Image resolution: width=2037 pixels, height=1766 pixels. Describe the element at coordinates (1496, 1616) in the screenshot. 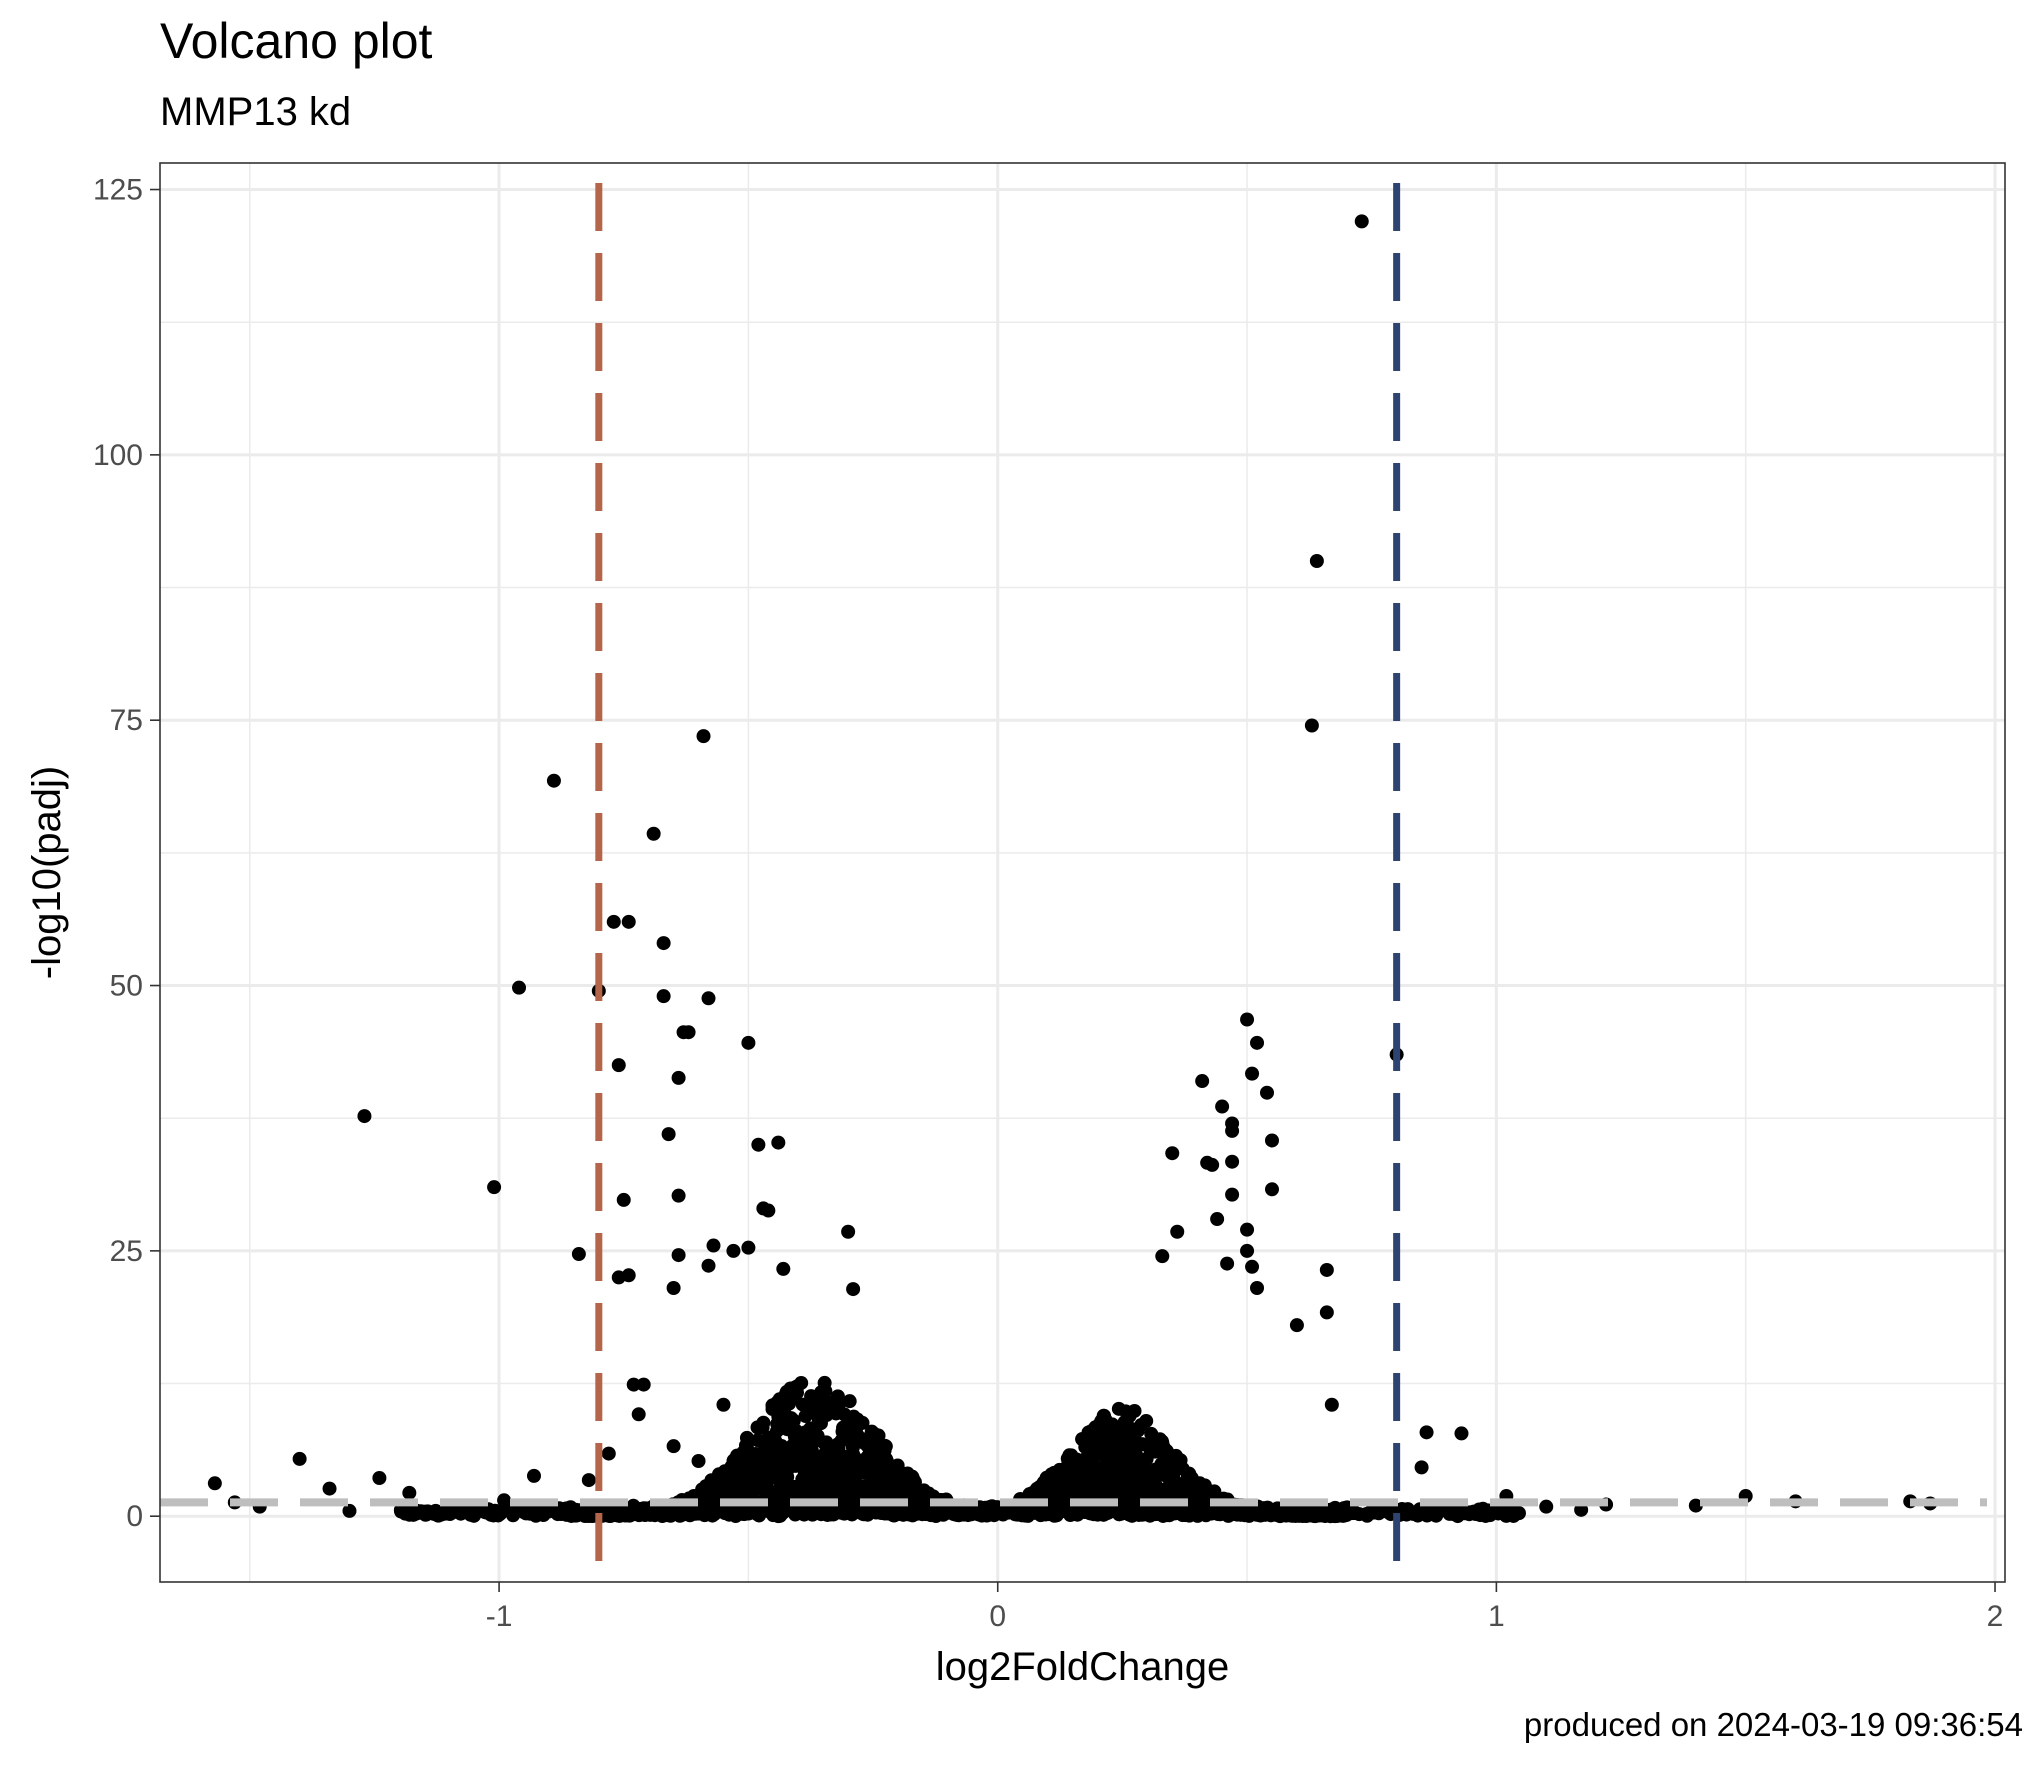

I see `x-tick-label: 1` at that location.